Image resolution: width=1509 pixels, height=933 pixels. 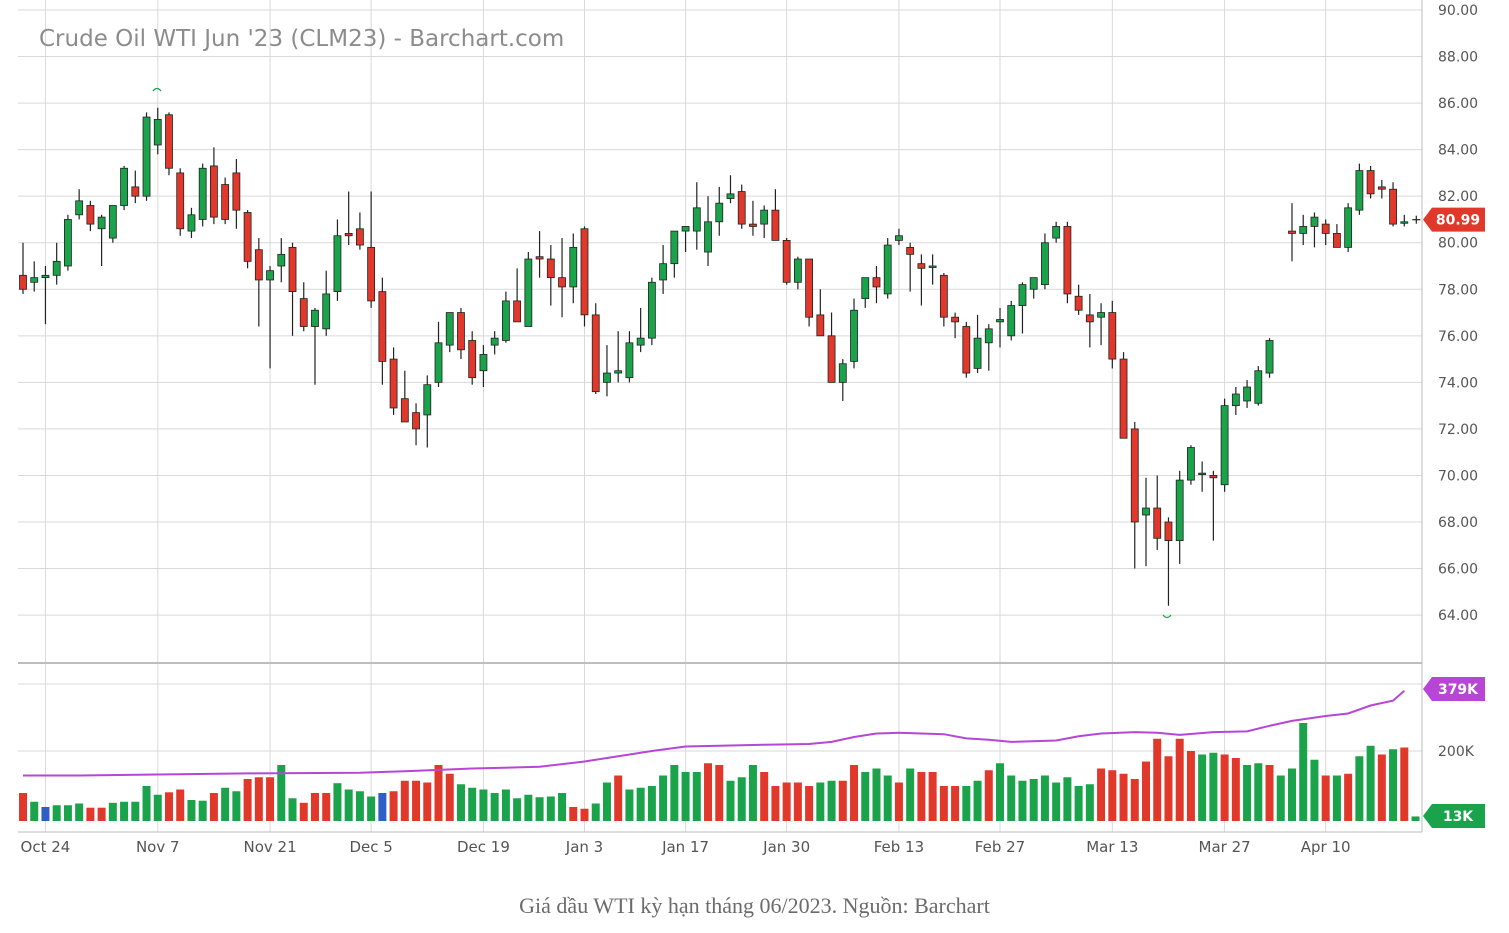 I want to click on last-price-badge-text: 80.99, so click(x=1458, y=221).